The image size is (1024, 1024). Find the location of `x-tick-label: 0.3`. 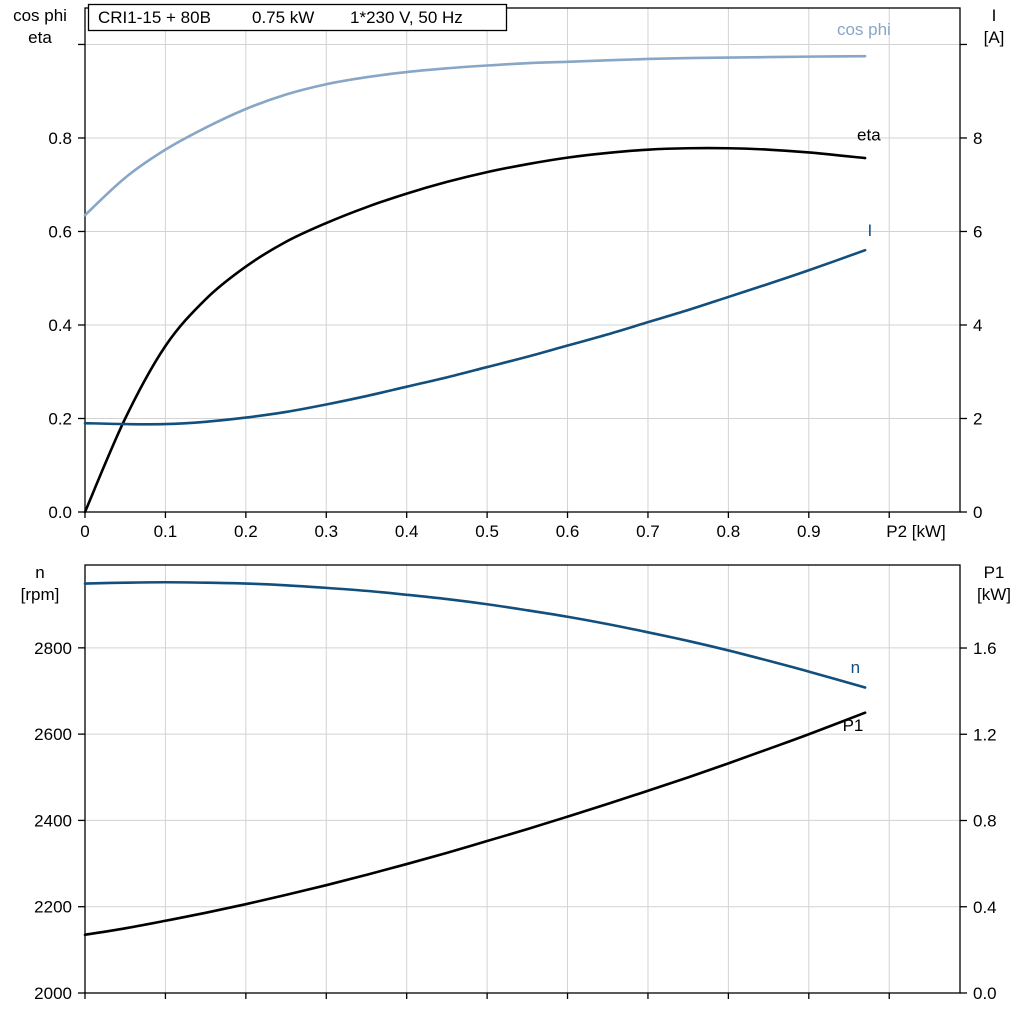

x-tick-label: 0.3 is located at coordinates (326, 531).